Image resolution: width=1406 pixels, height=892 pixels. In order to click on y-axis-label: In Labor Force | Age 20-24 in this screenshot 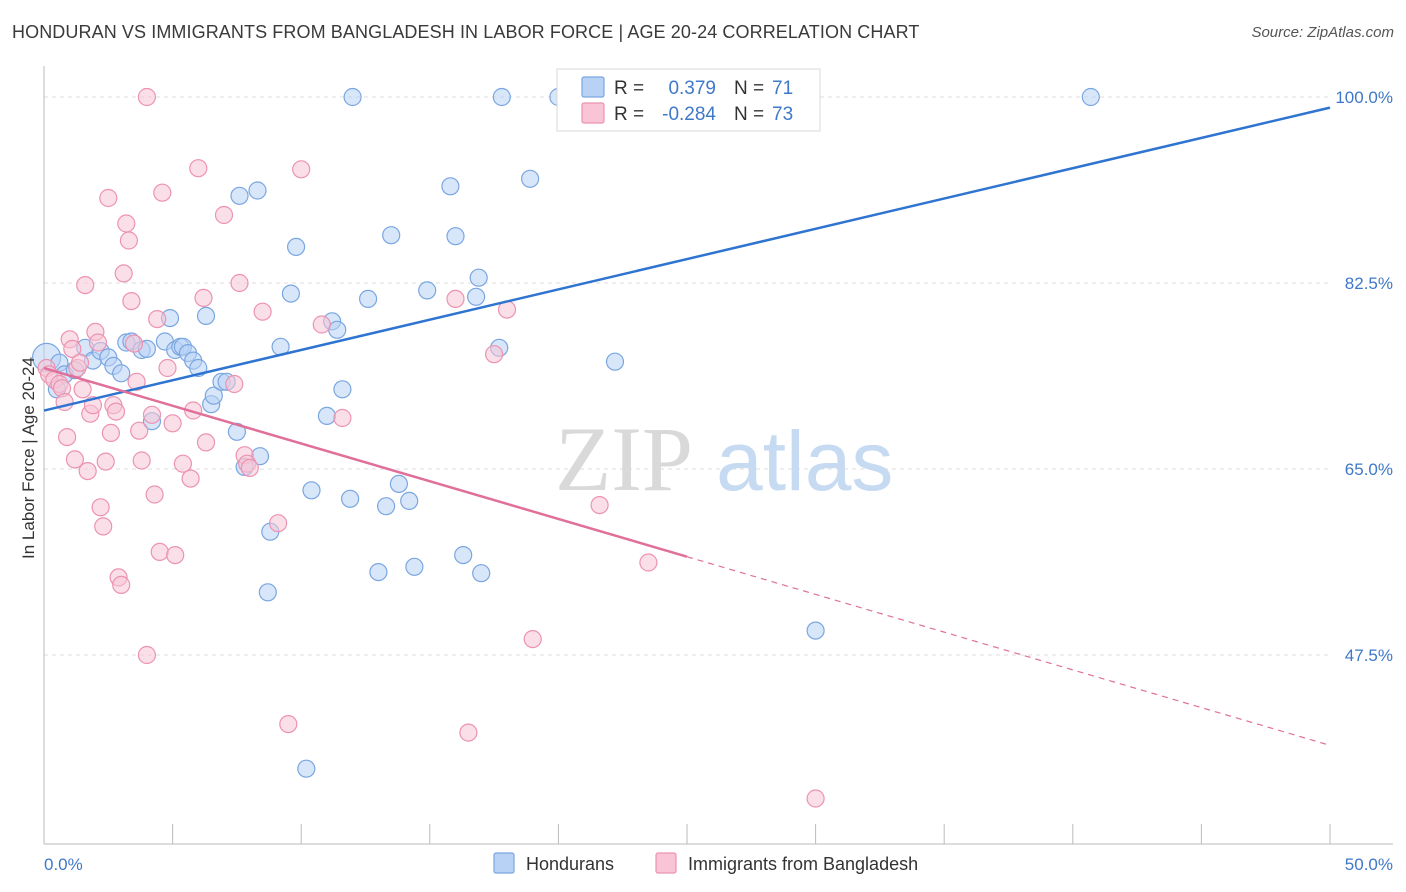, I will do `click(28, 458)`.